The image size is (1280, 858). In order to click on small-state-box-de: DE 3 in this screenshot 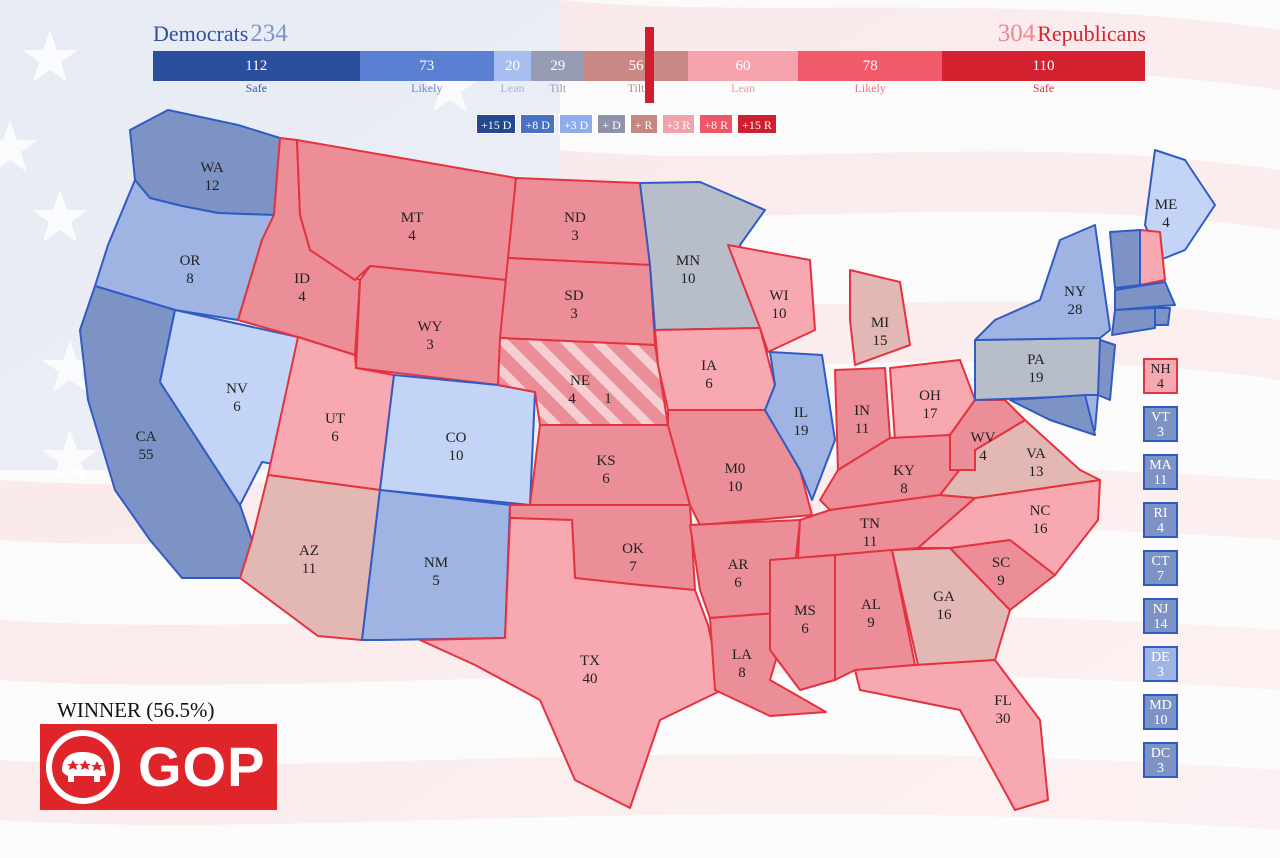, I will do `click(1160, 664)`.